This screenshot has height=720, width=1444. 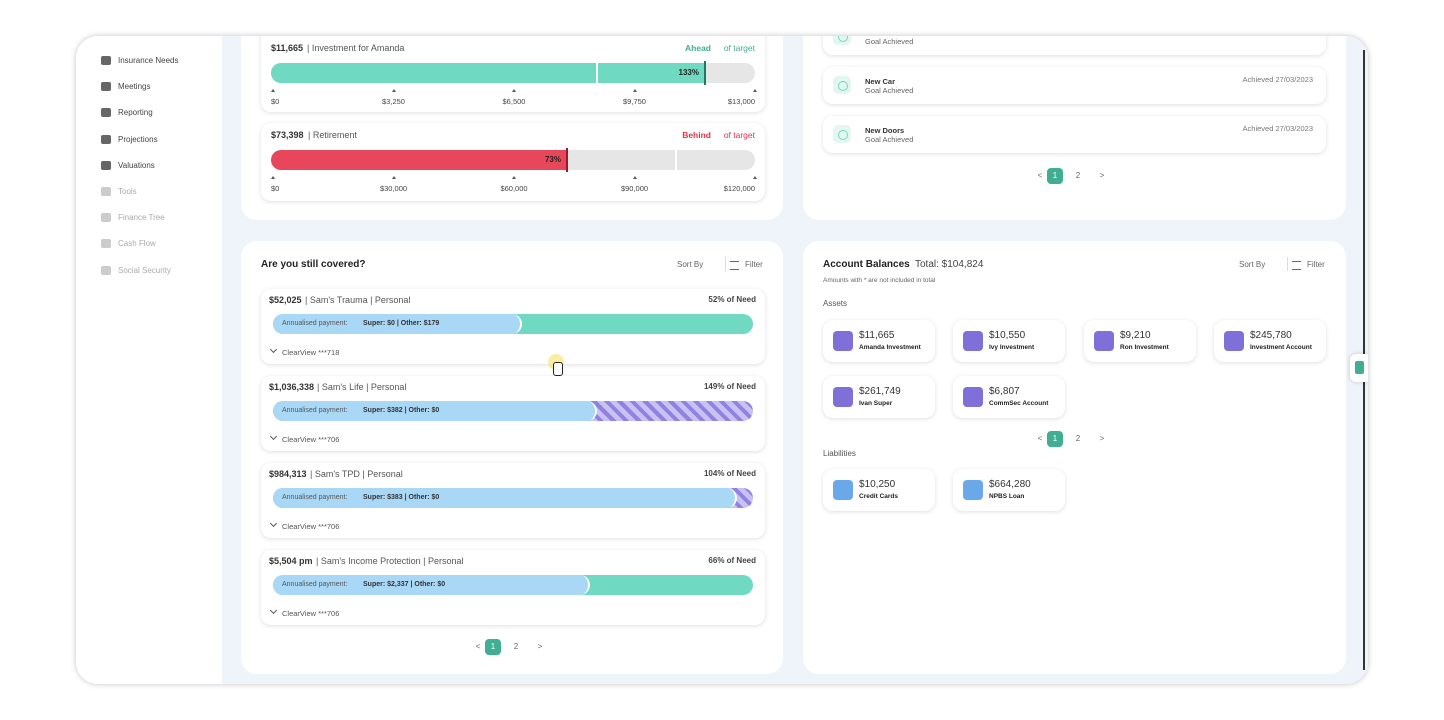 I want to click on goal-tick-label: $3,250, so click(x=393, y=101).